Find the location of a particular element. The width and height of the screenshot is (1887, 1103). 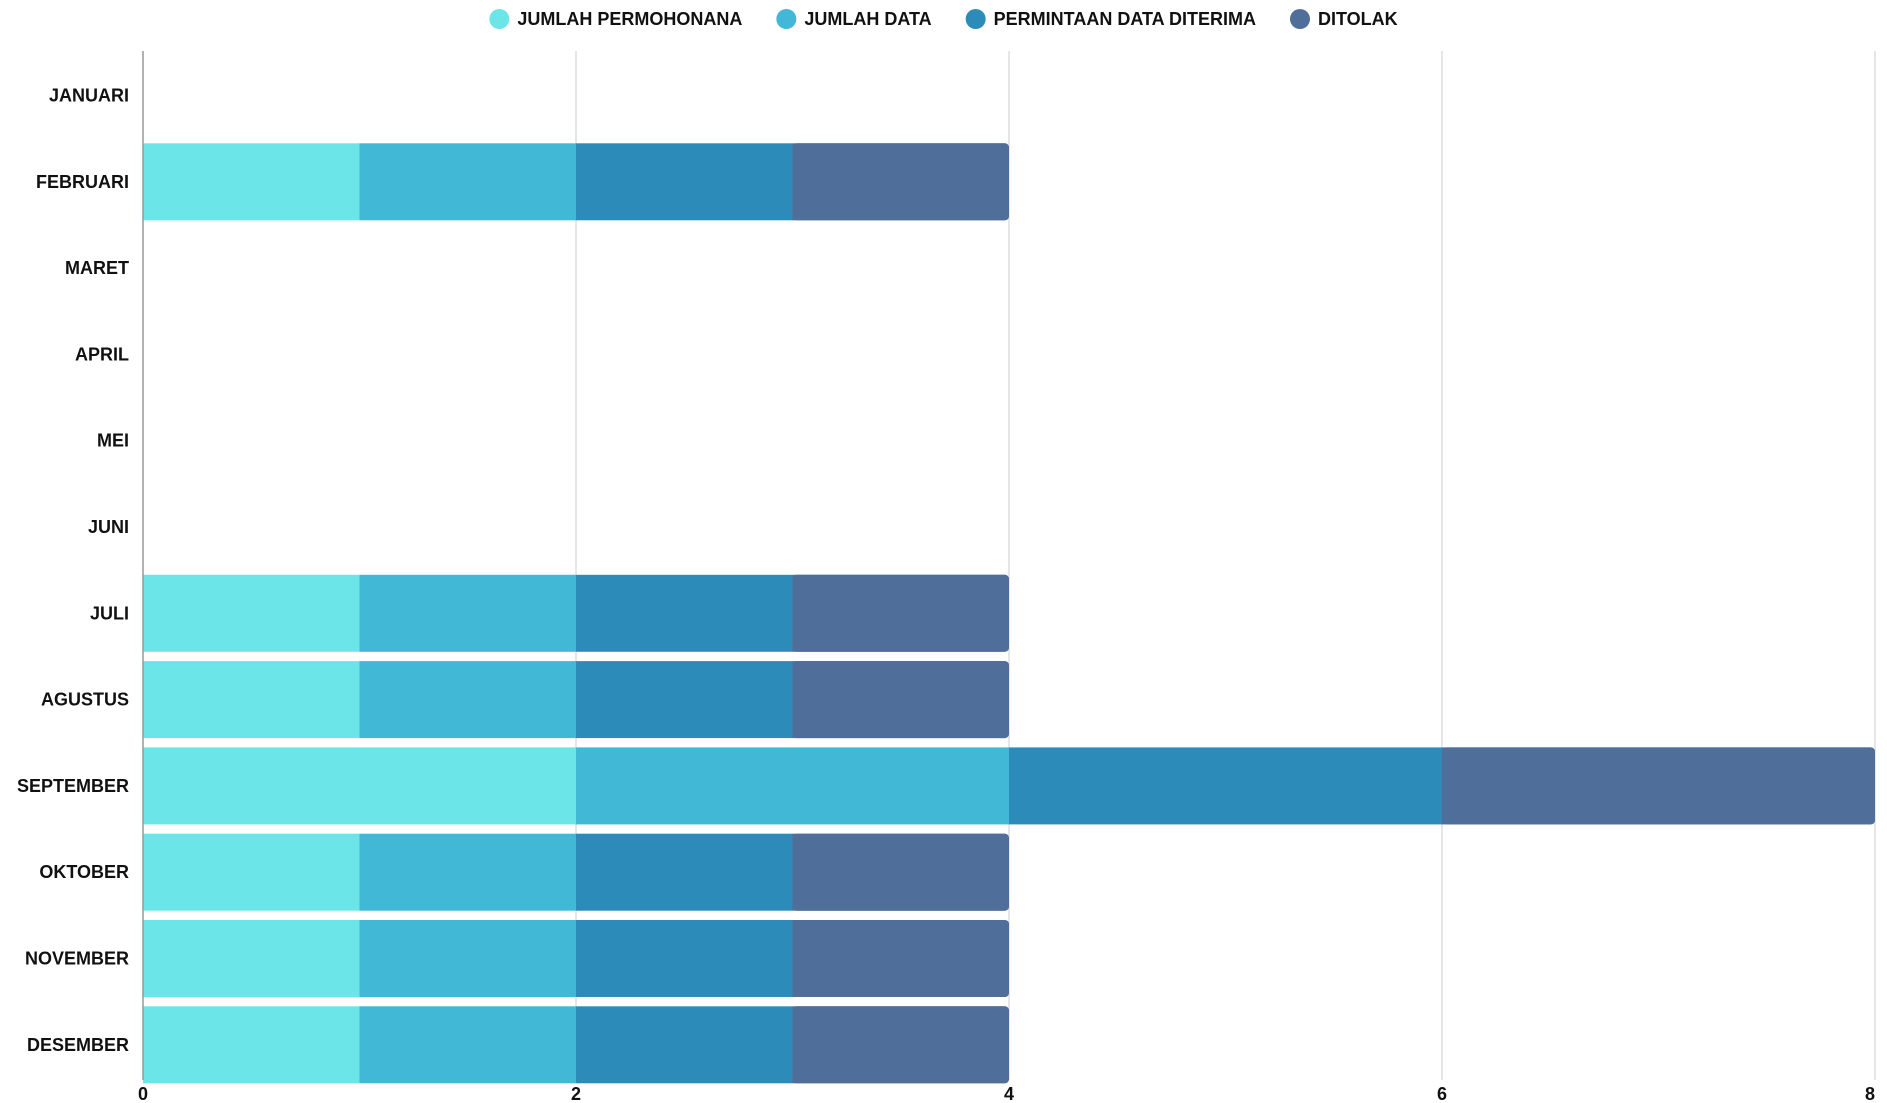

category-label: APRIL is located at coordinates (102, 354).